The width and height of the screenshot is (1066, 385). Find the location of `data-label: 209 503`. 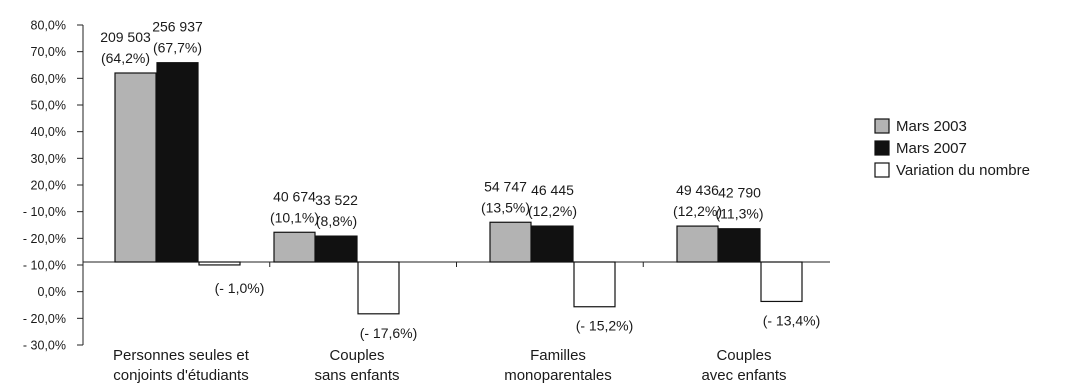

data-label: 209 503 is located at coordinates (125, 37).